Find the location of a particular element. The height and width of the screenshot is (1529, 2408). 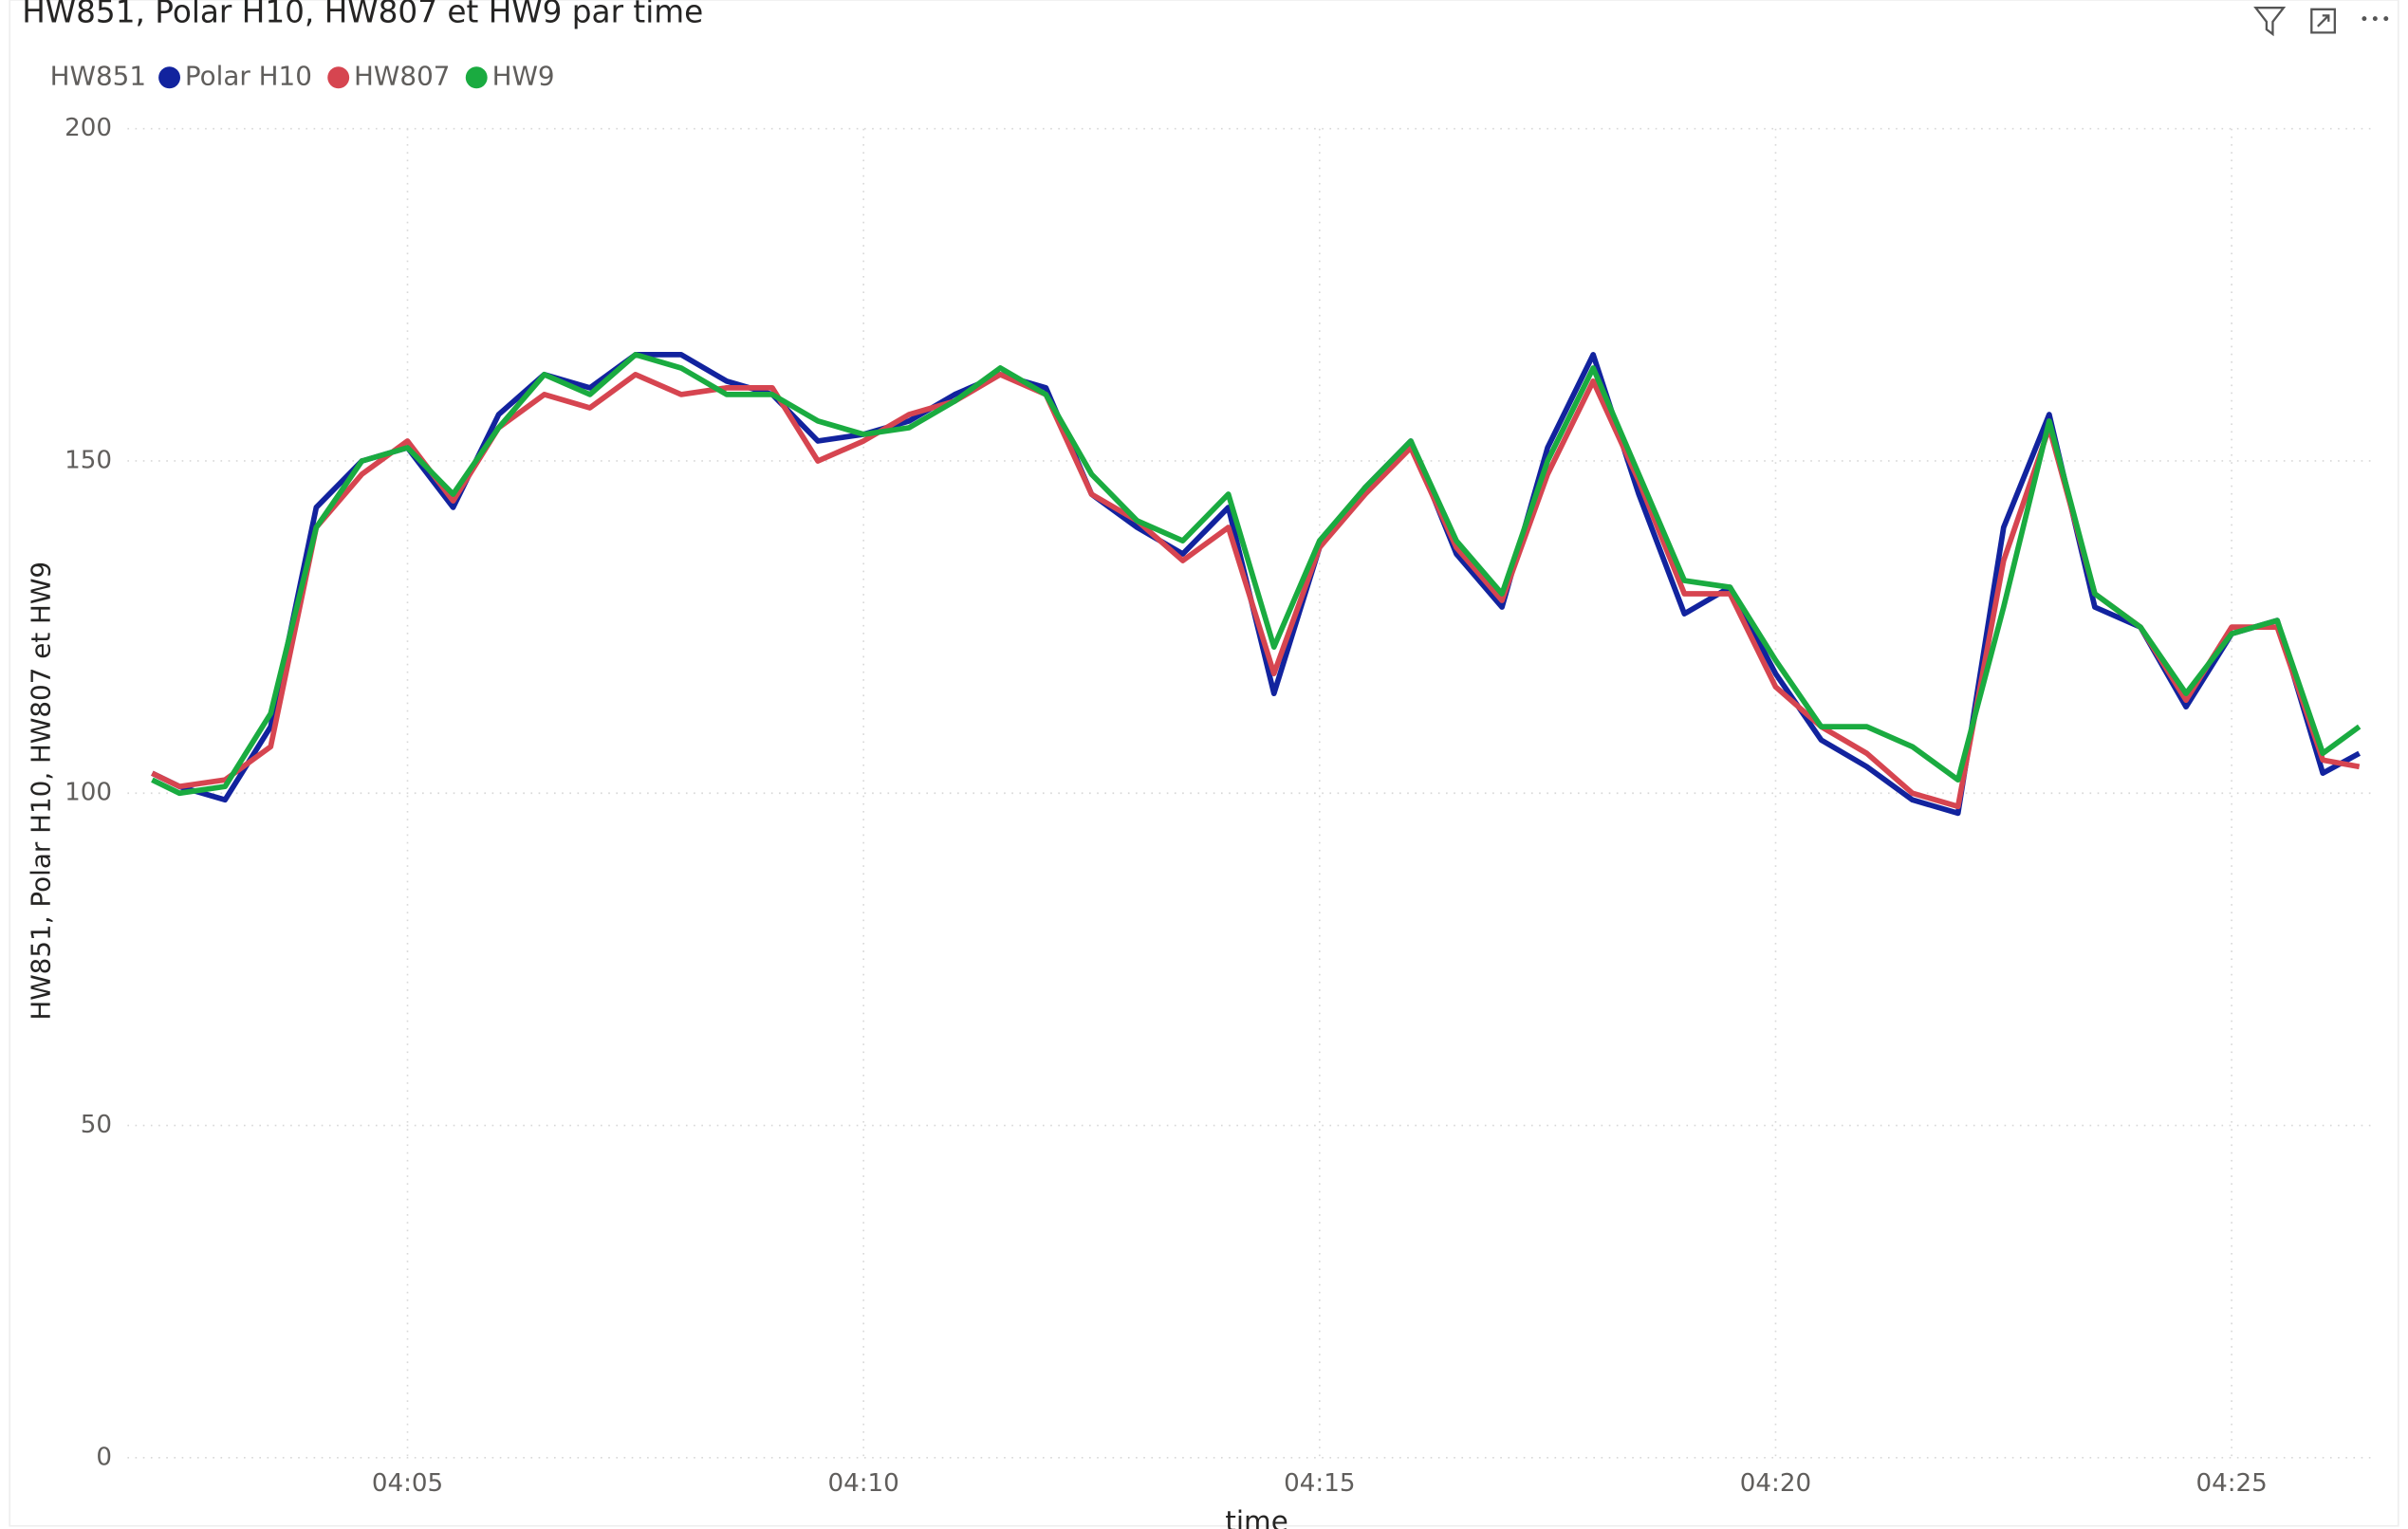

more-options-icon is located at coordinates (2375, 19).